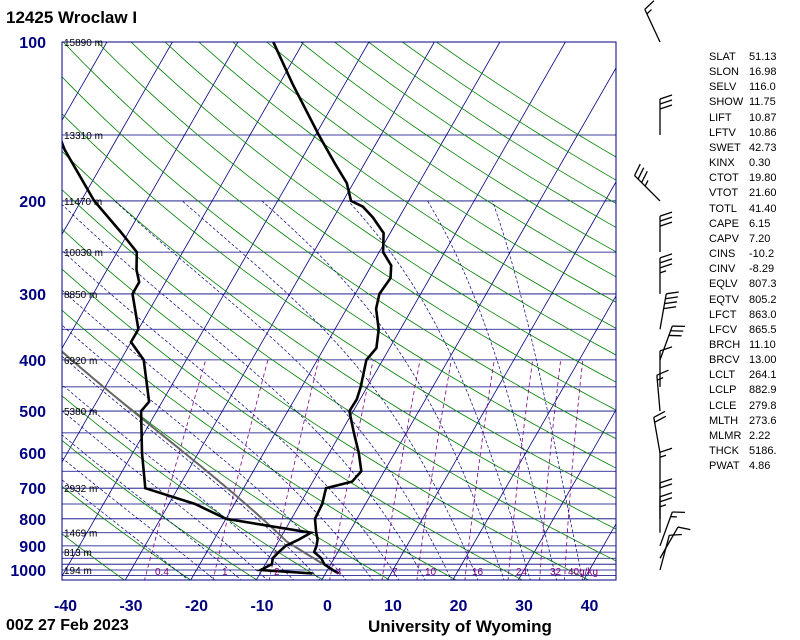 The height and width of the screenshot is (640, 800). I want to click on index-row: MLTH 273.6, so click(753, 421).